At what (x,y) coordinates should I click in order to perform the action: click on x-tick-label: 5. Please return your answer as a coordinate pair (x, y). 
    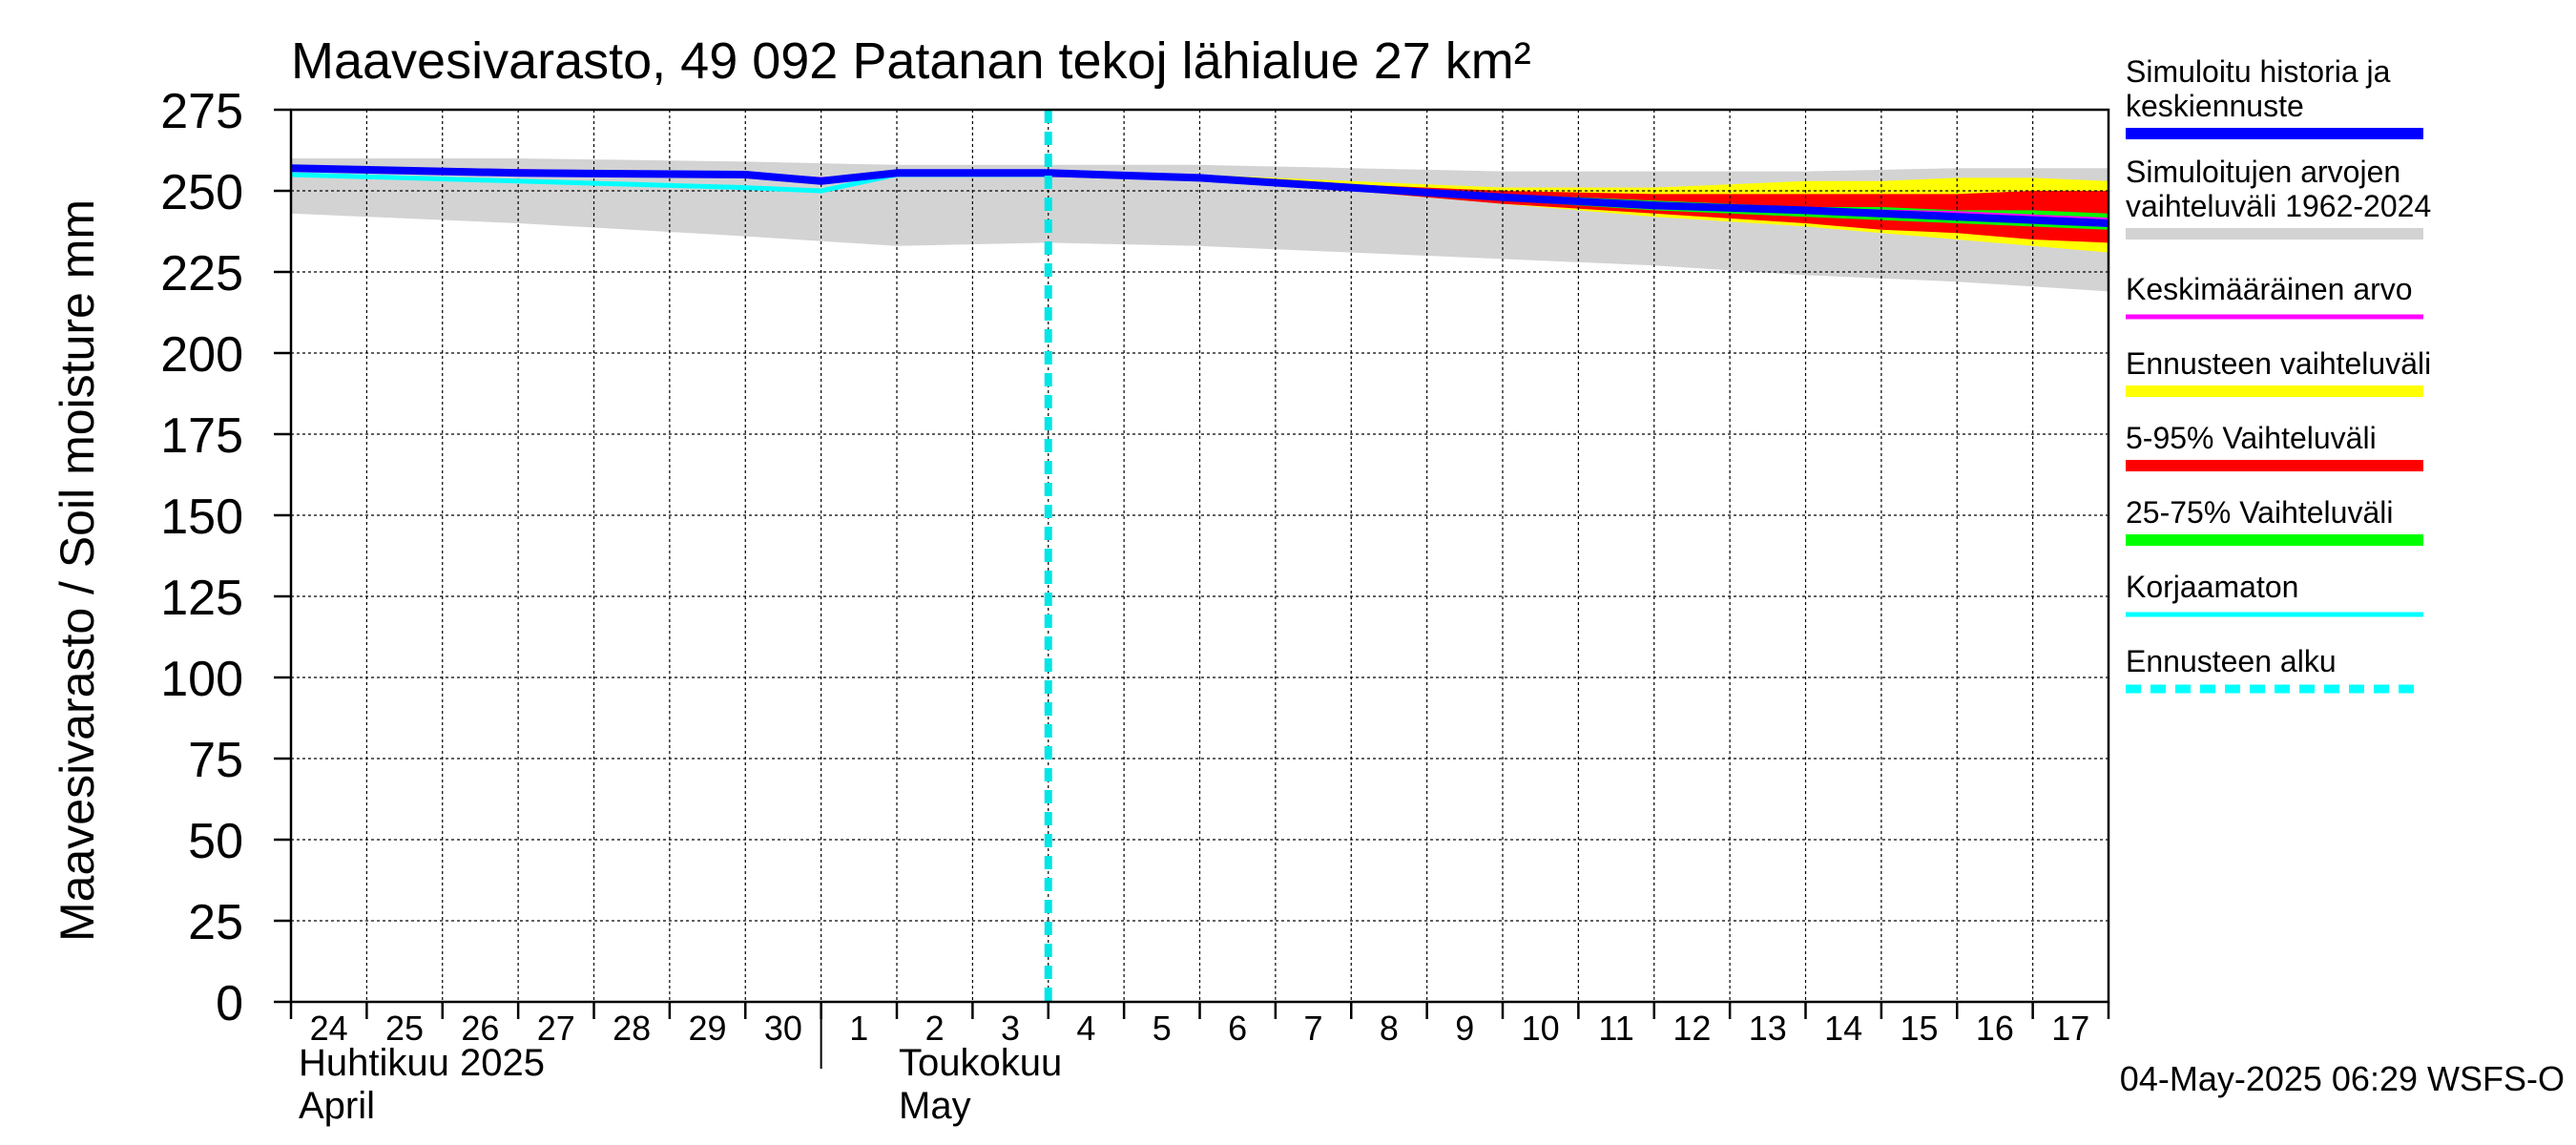
    Looking at the image, I should click on (1162, 1029).